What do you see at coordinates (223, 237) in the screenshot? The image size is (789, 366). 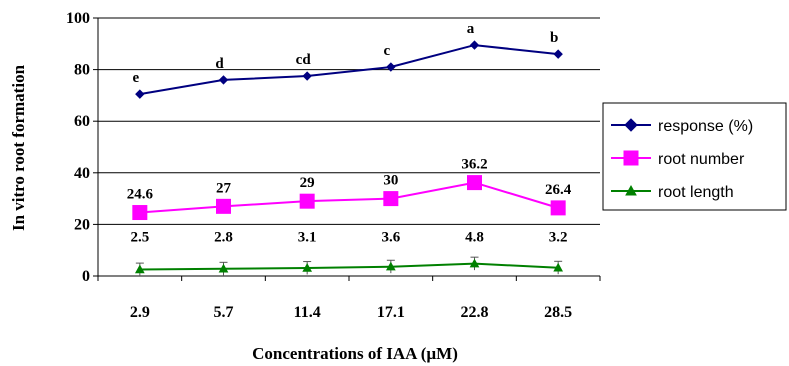 I see `data-label: 2.8` at bounding box center [223, 237].